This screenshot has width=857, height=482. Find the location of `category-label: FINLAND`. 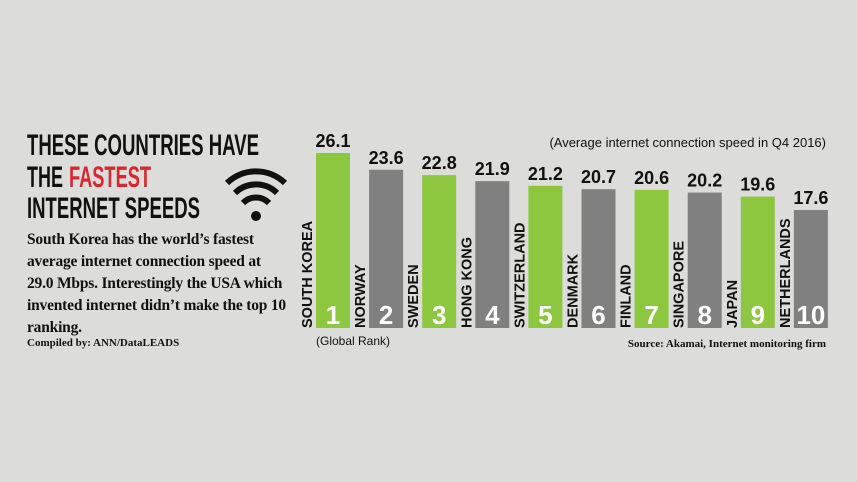

category-label: FINLAND is located at coordinates (627, 296).